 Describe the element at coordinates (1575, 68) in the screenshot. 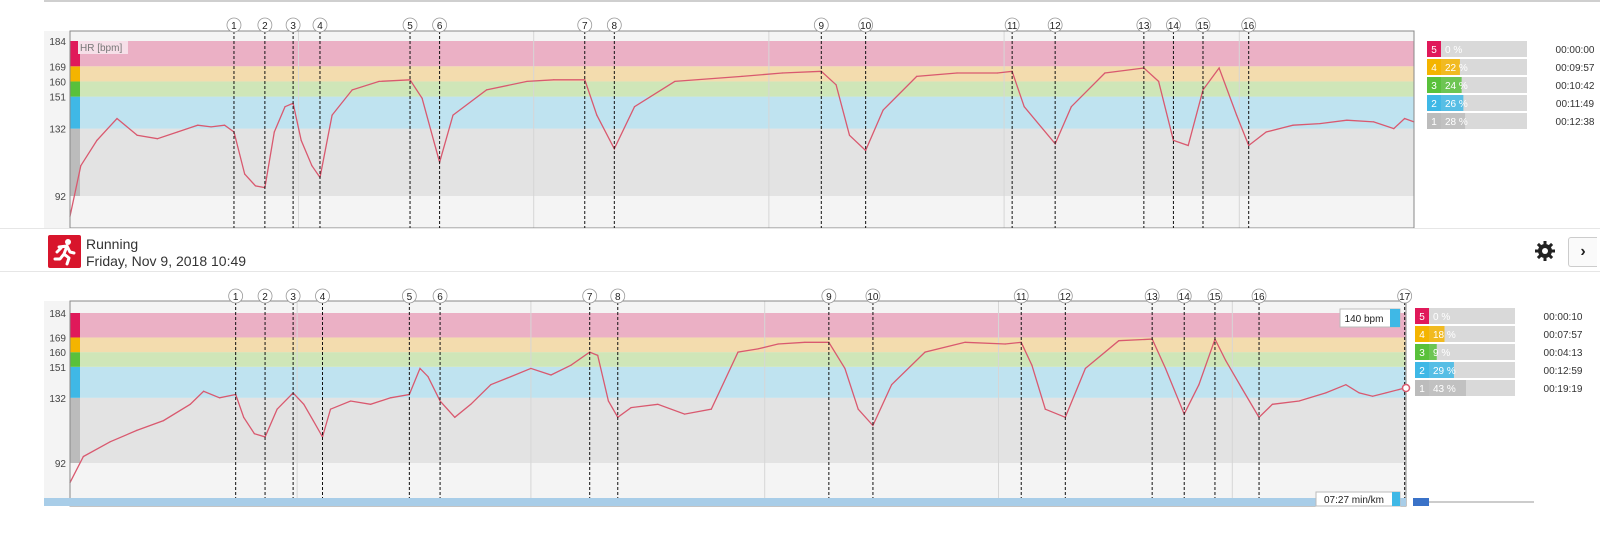

I see `zone-time-4: 00:09:57` at that location.